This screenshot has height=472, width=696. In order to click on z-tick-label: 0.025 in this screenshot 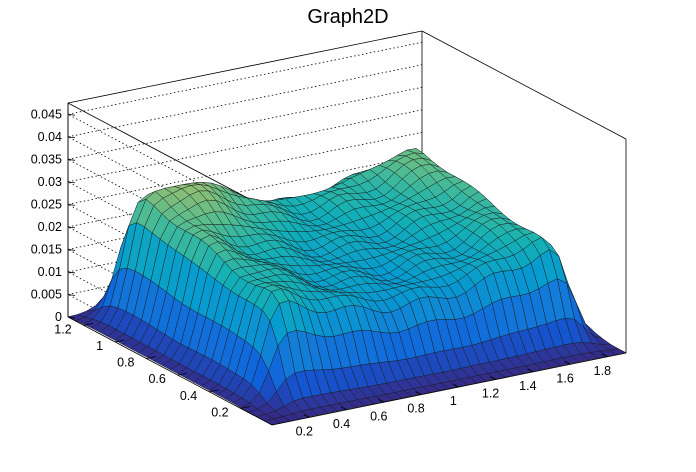, I will do `click(46, 204)`.